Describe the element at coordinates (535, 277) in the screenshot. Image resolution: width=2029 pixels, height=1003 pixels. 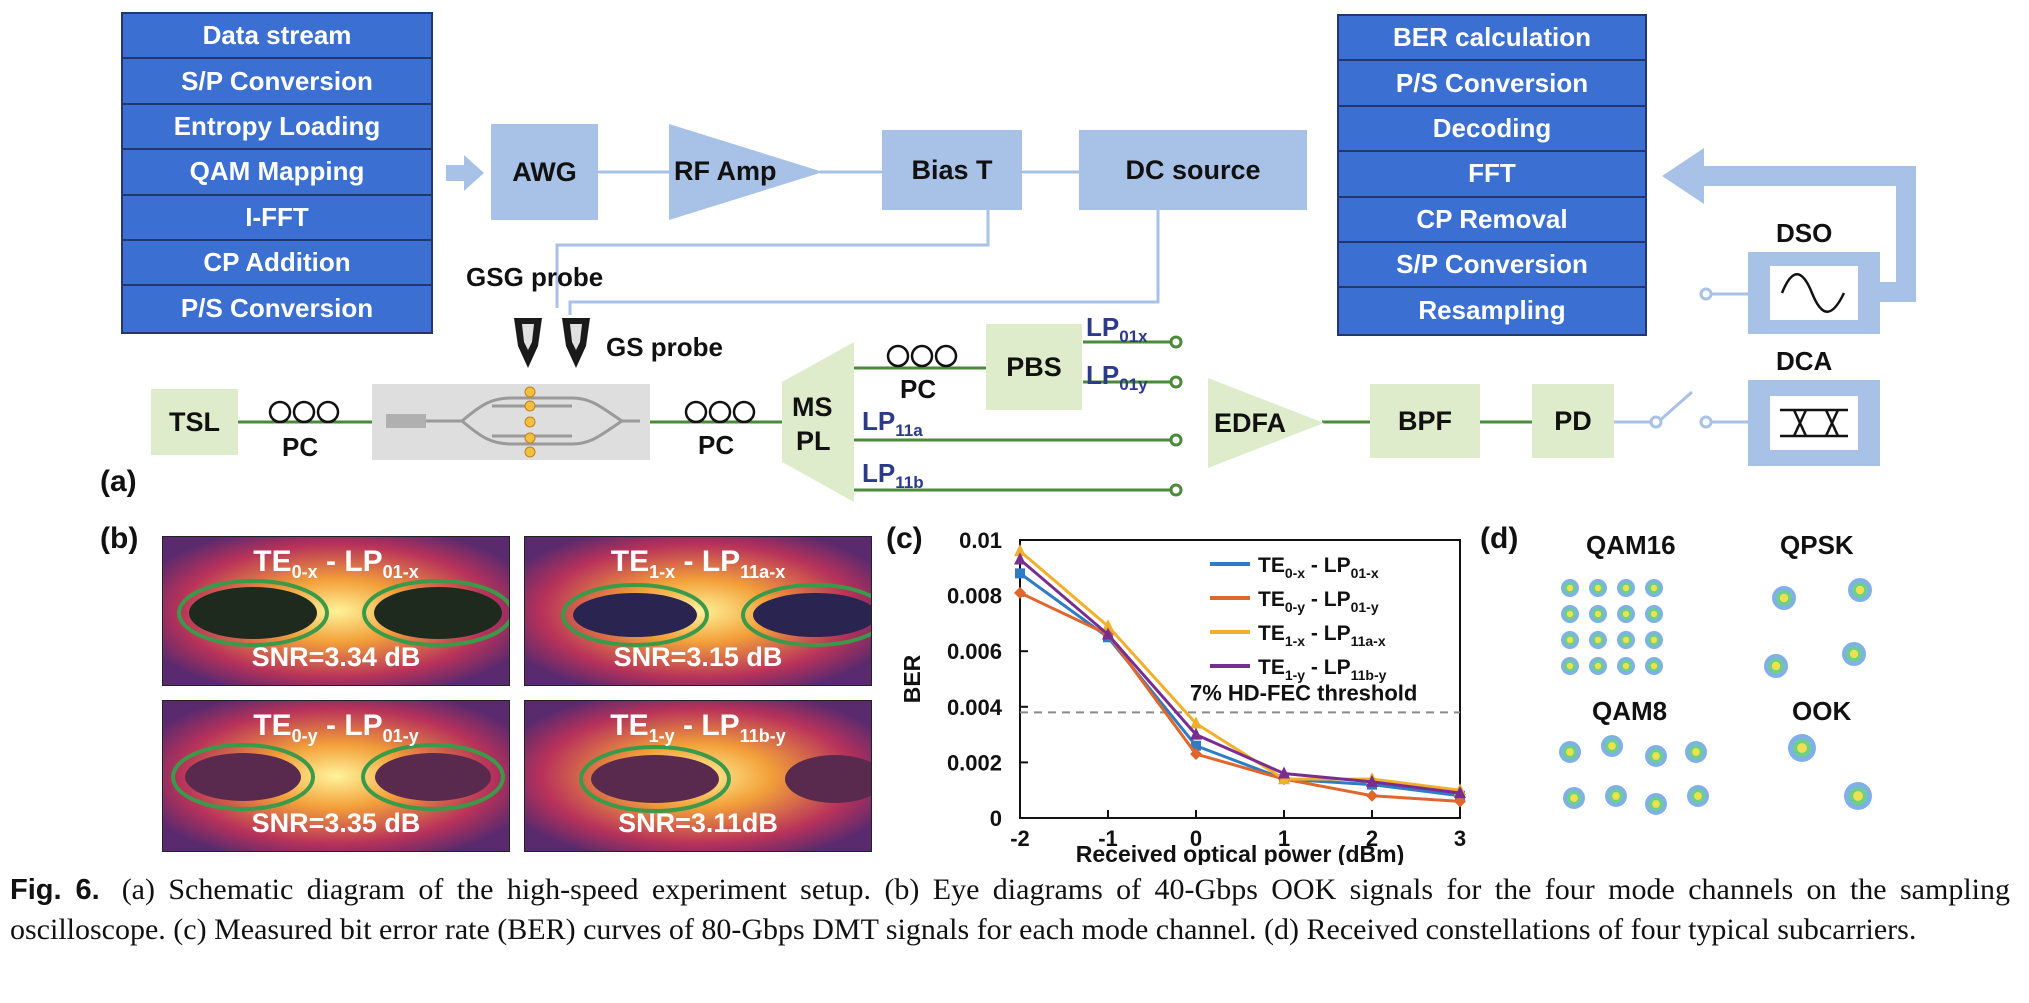
I see `gsg-probe-label: GSG probe` at that location.